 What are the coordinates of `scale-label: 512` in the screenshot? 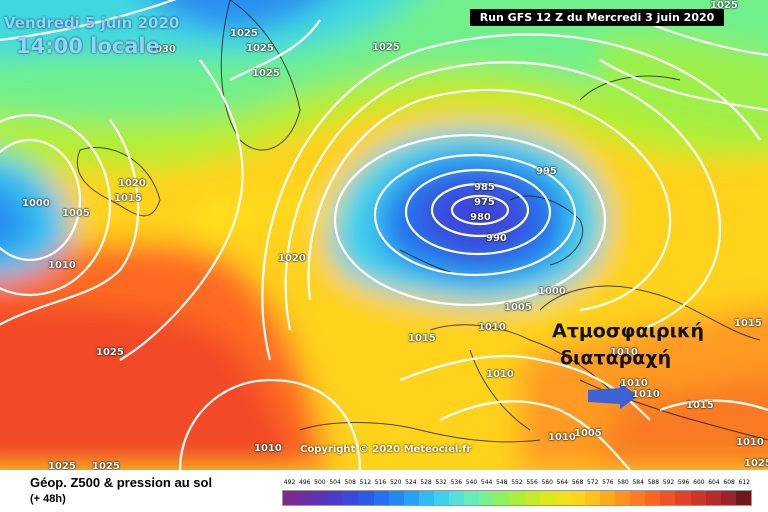 It's located at (365, 482).